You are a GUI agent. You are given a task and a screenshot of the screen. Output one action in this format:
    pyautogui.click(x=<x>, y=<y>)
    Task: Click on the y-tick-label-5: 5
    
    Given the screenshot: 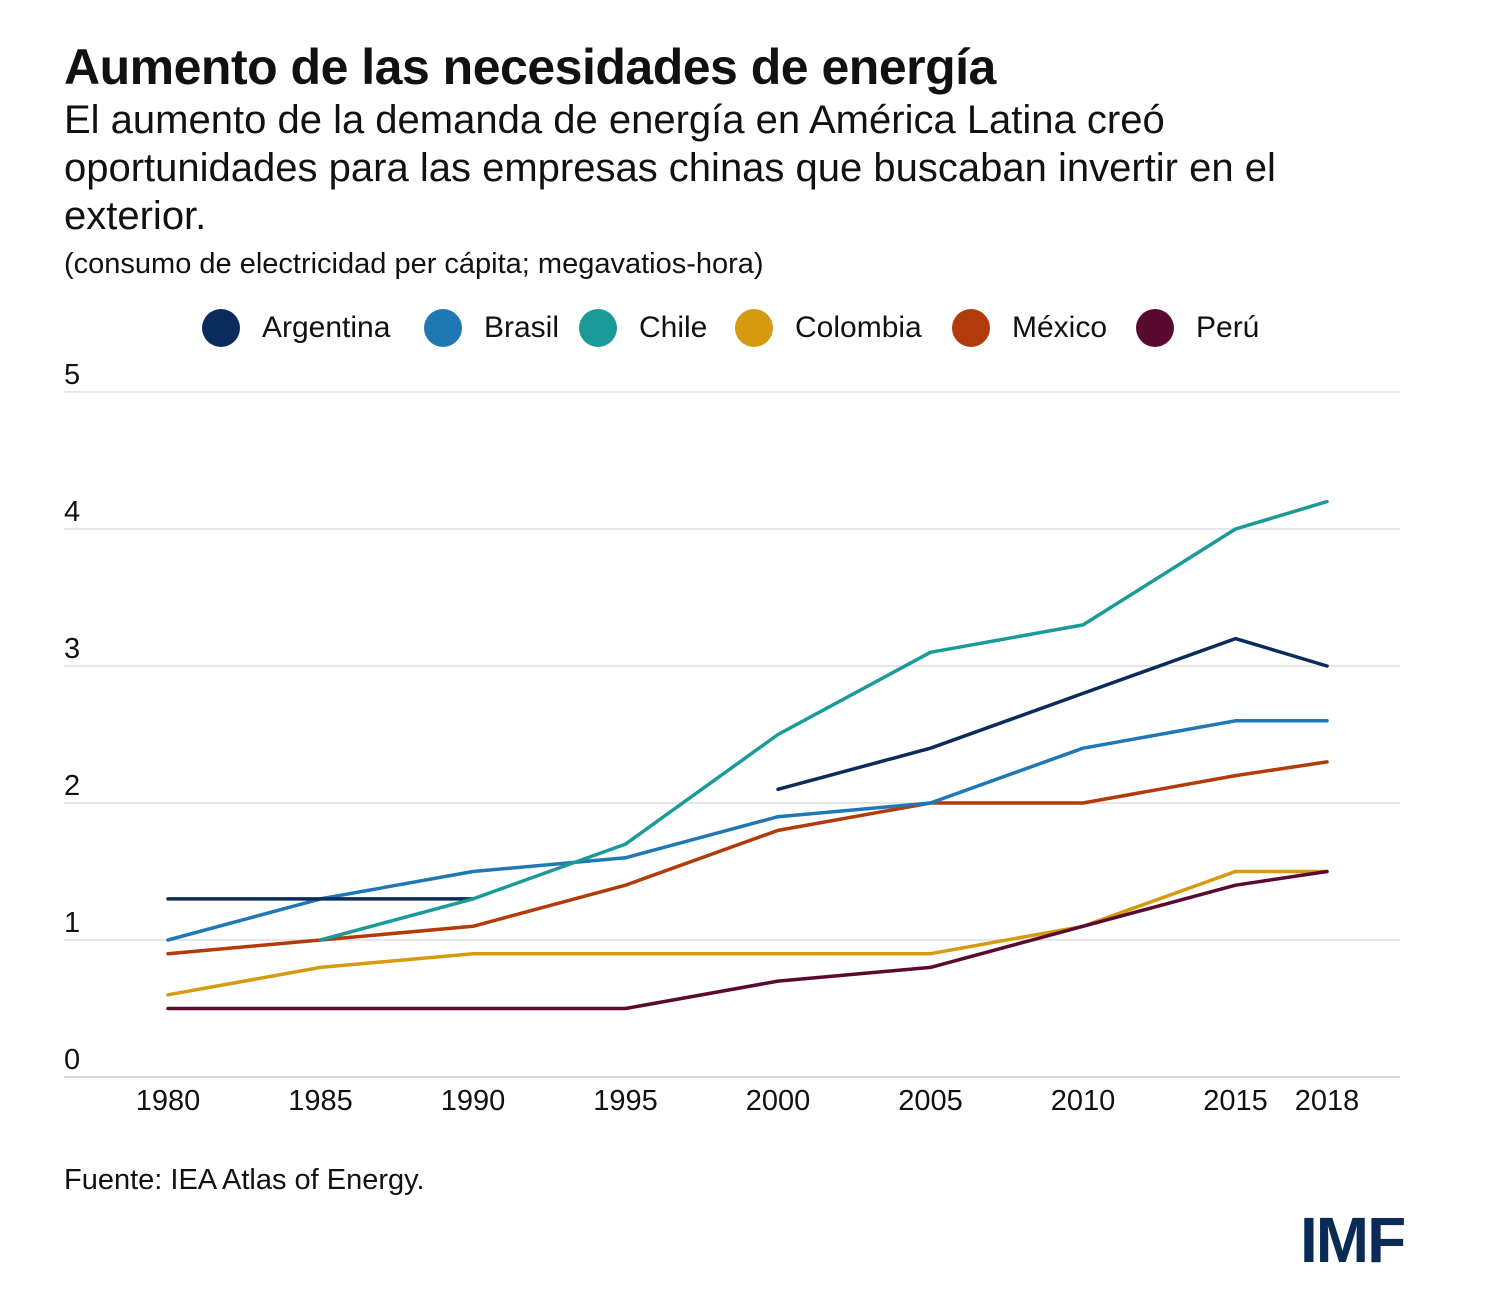 What is the action you would take?
    pyautogui.click(x=72, y=375)
    